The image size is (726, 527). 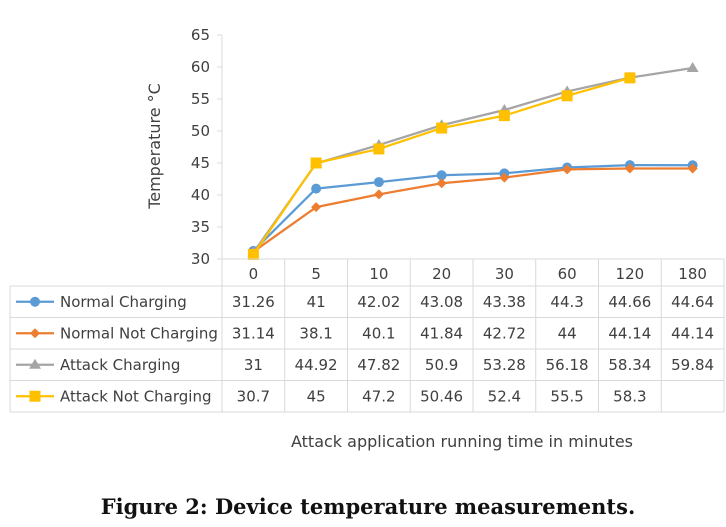 What do you see at coordinates (200, 227) in the screenshot?
I see `y-tick-label: 35` at bounding box center [200, 227].